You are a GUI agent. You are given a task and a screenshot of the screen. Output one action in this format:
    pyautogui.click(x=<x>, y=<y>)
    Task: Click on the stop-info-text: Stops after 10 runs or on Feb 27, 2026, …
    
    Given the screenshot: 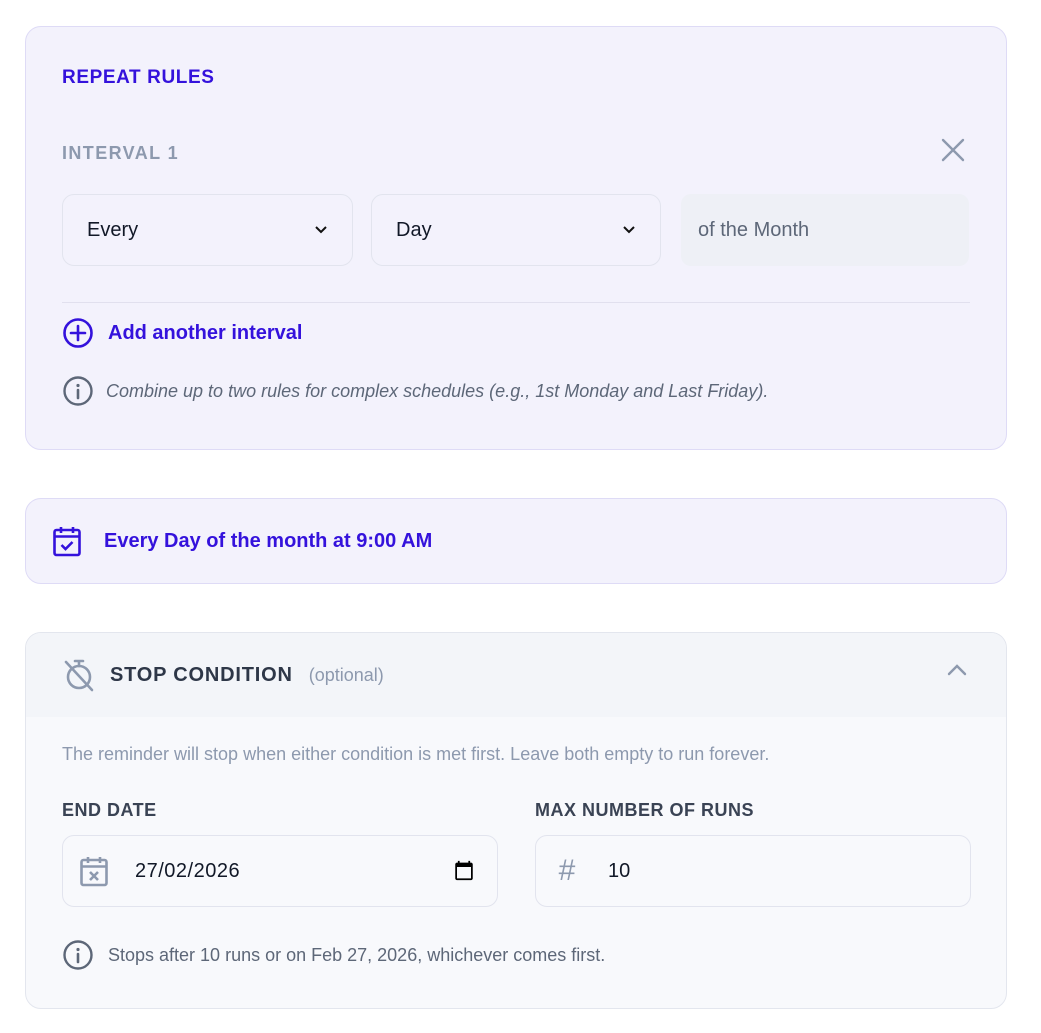 What is the action you would take?
    pyautogui.click(x=357, y=954)
    